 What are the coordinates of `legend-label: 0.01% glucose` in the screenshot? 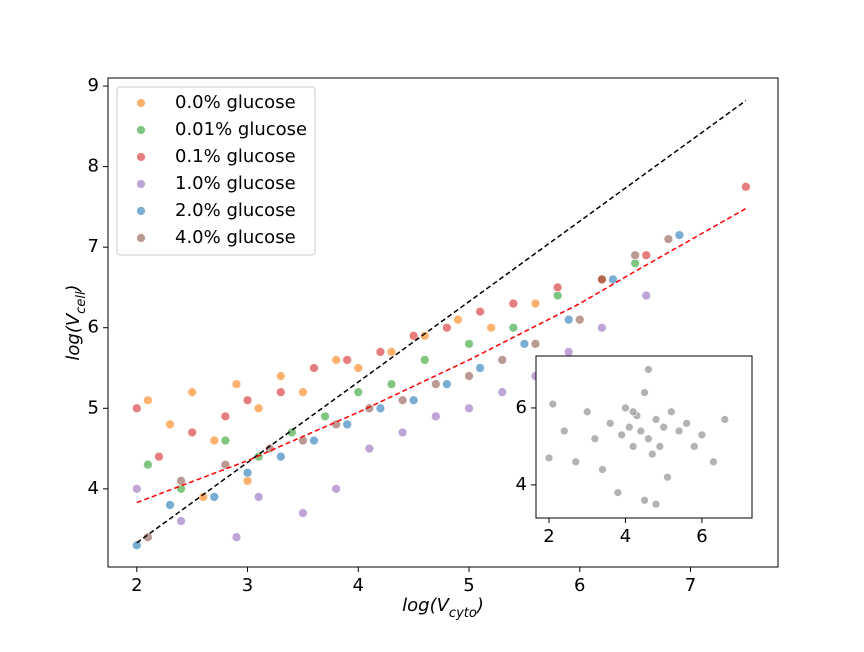 It's located at (241, 129).